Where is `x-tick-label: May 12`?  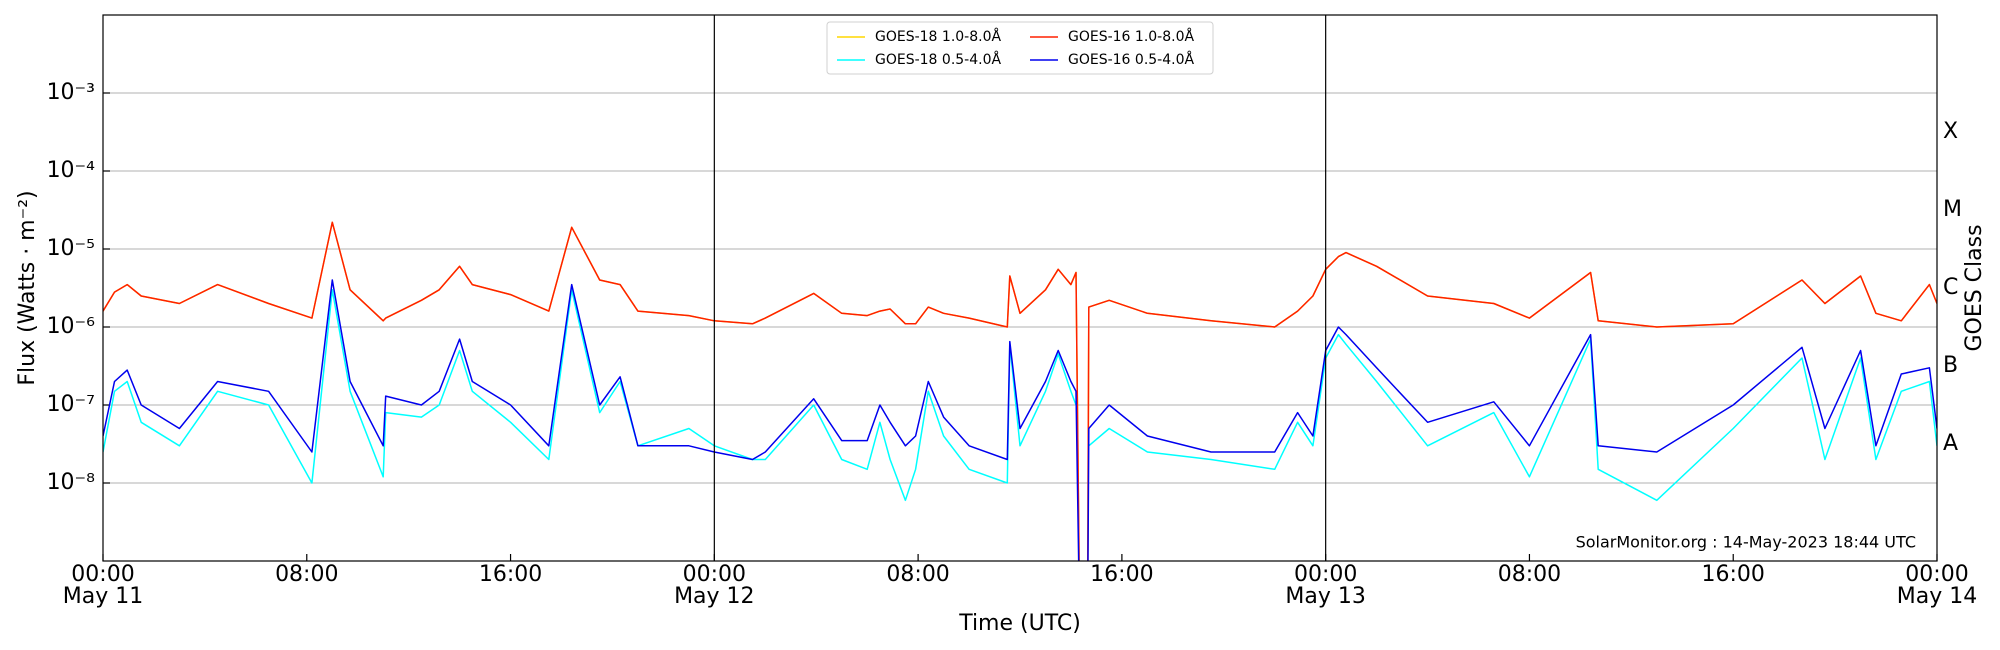
x-tick-label: May 12 is located at coordinates (714, 596).